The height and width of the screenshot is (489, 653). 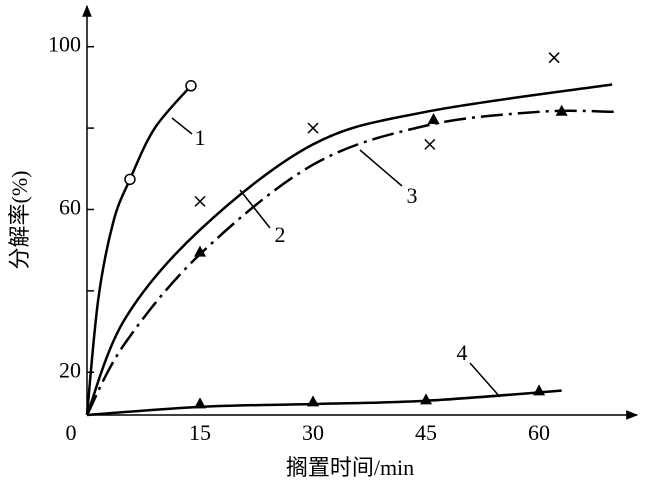 What do you see at coordinates (280, 234) in the screenshot?
I see `series-label: 2` at bounding box center [280, 234].